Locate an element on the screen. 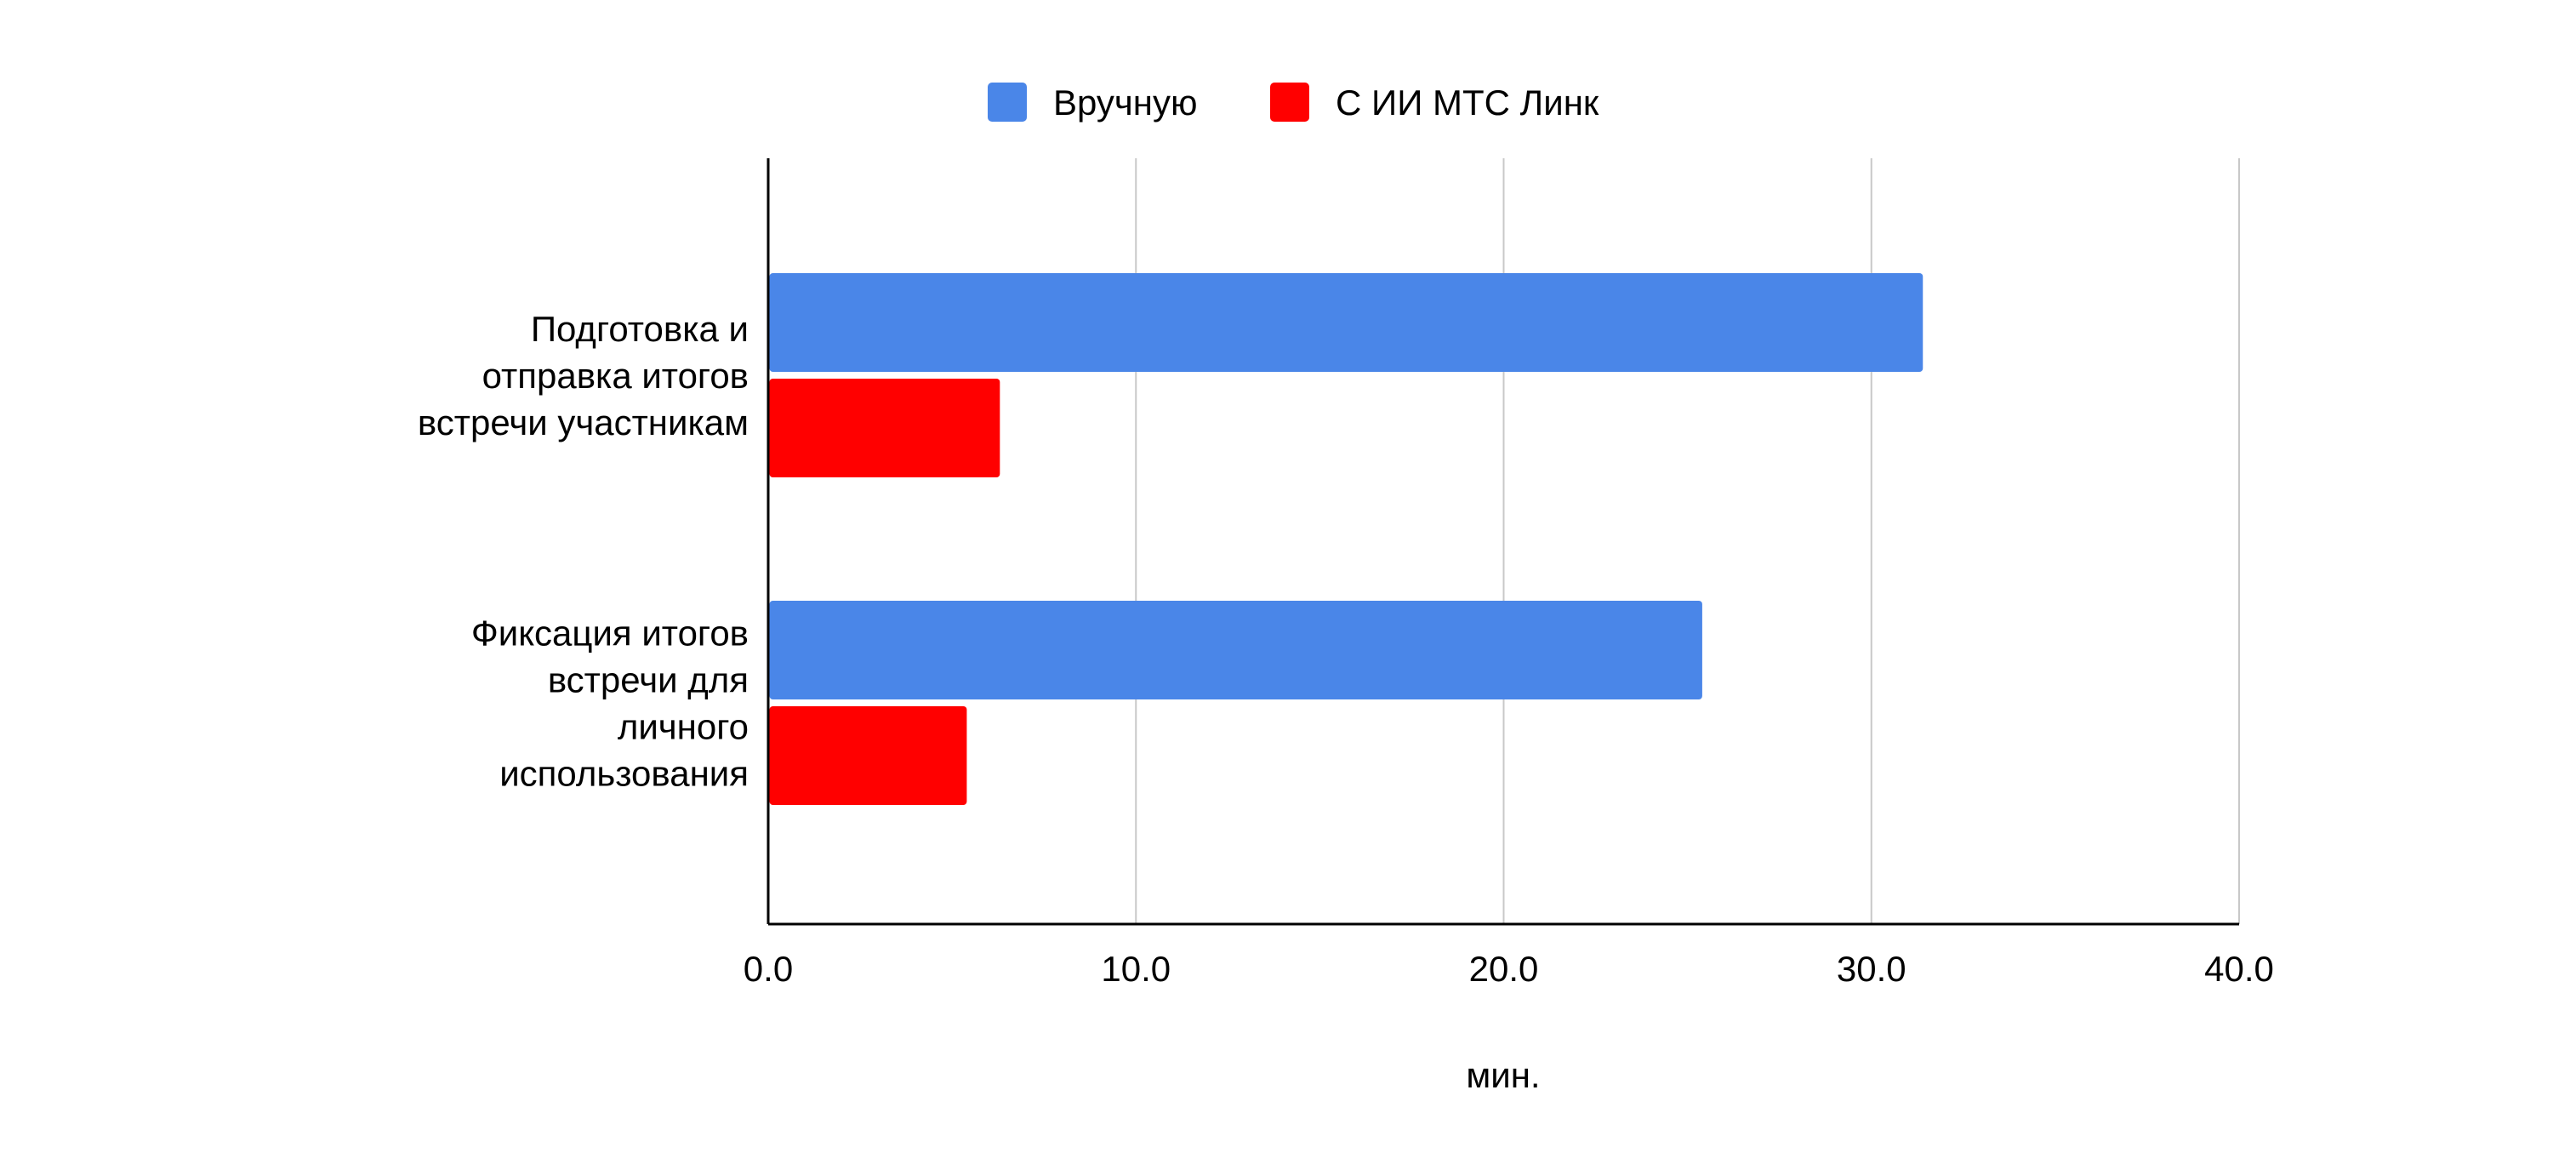  category-label-line: Фиксация итогов is located at coordinates (610, 633).